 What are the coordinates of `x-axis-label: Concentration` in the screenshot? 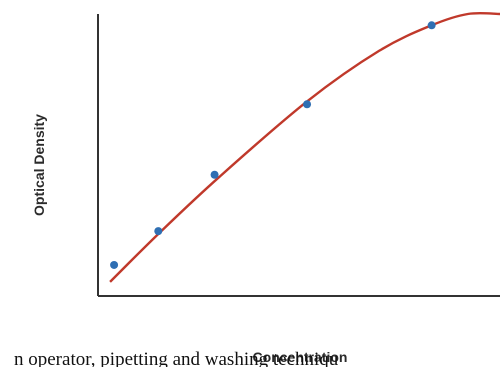 It's located at (300, 357).